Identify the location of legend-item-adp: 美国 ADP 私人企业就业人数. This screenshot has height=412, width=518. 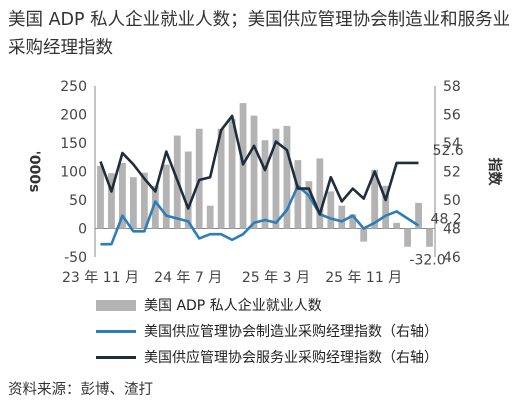
(267, 305).